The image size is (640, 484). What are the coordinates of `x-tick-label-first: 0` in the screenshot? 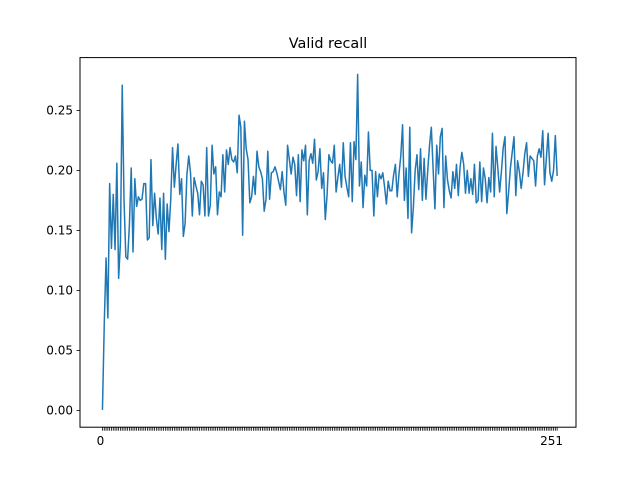 It's located at (101, 441).